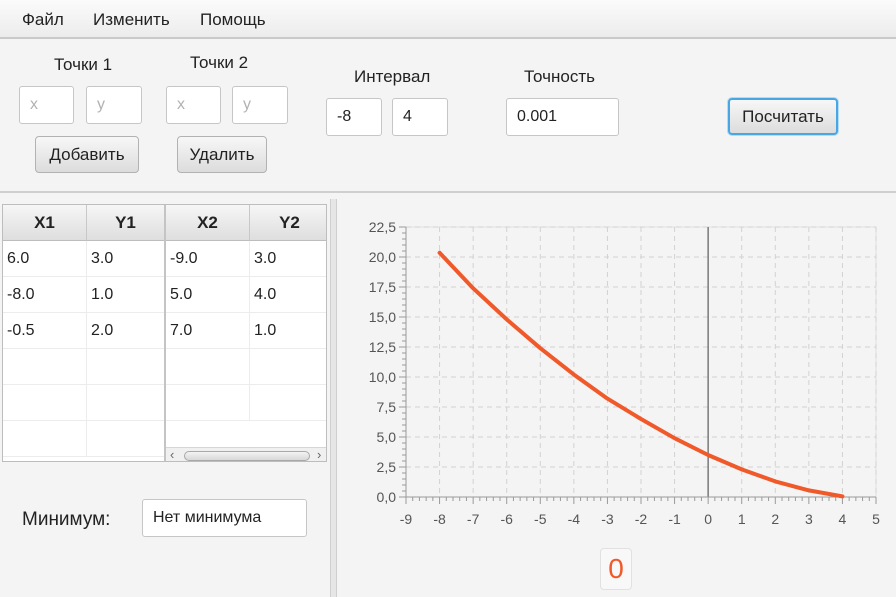  I want to click on x-tick-label: 2, so click(775, 519).